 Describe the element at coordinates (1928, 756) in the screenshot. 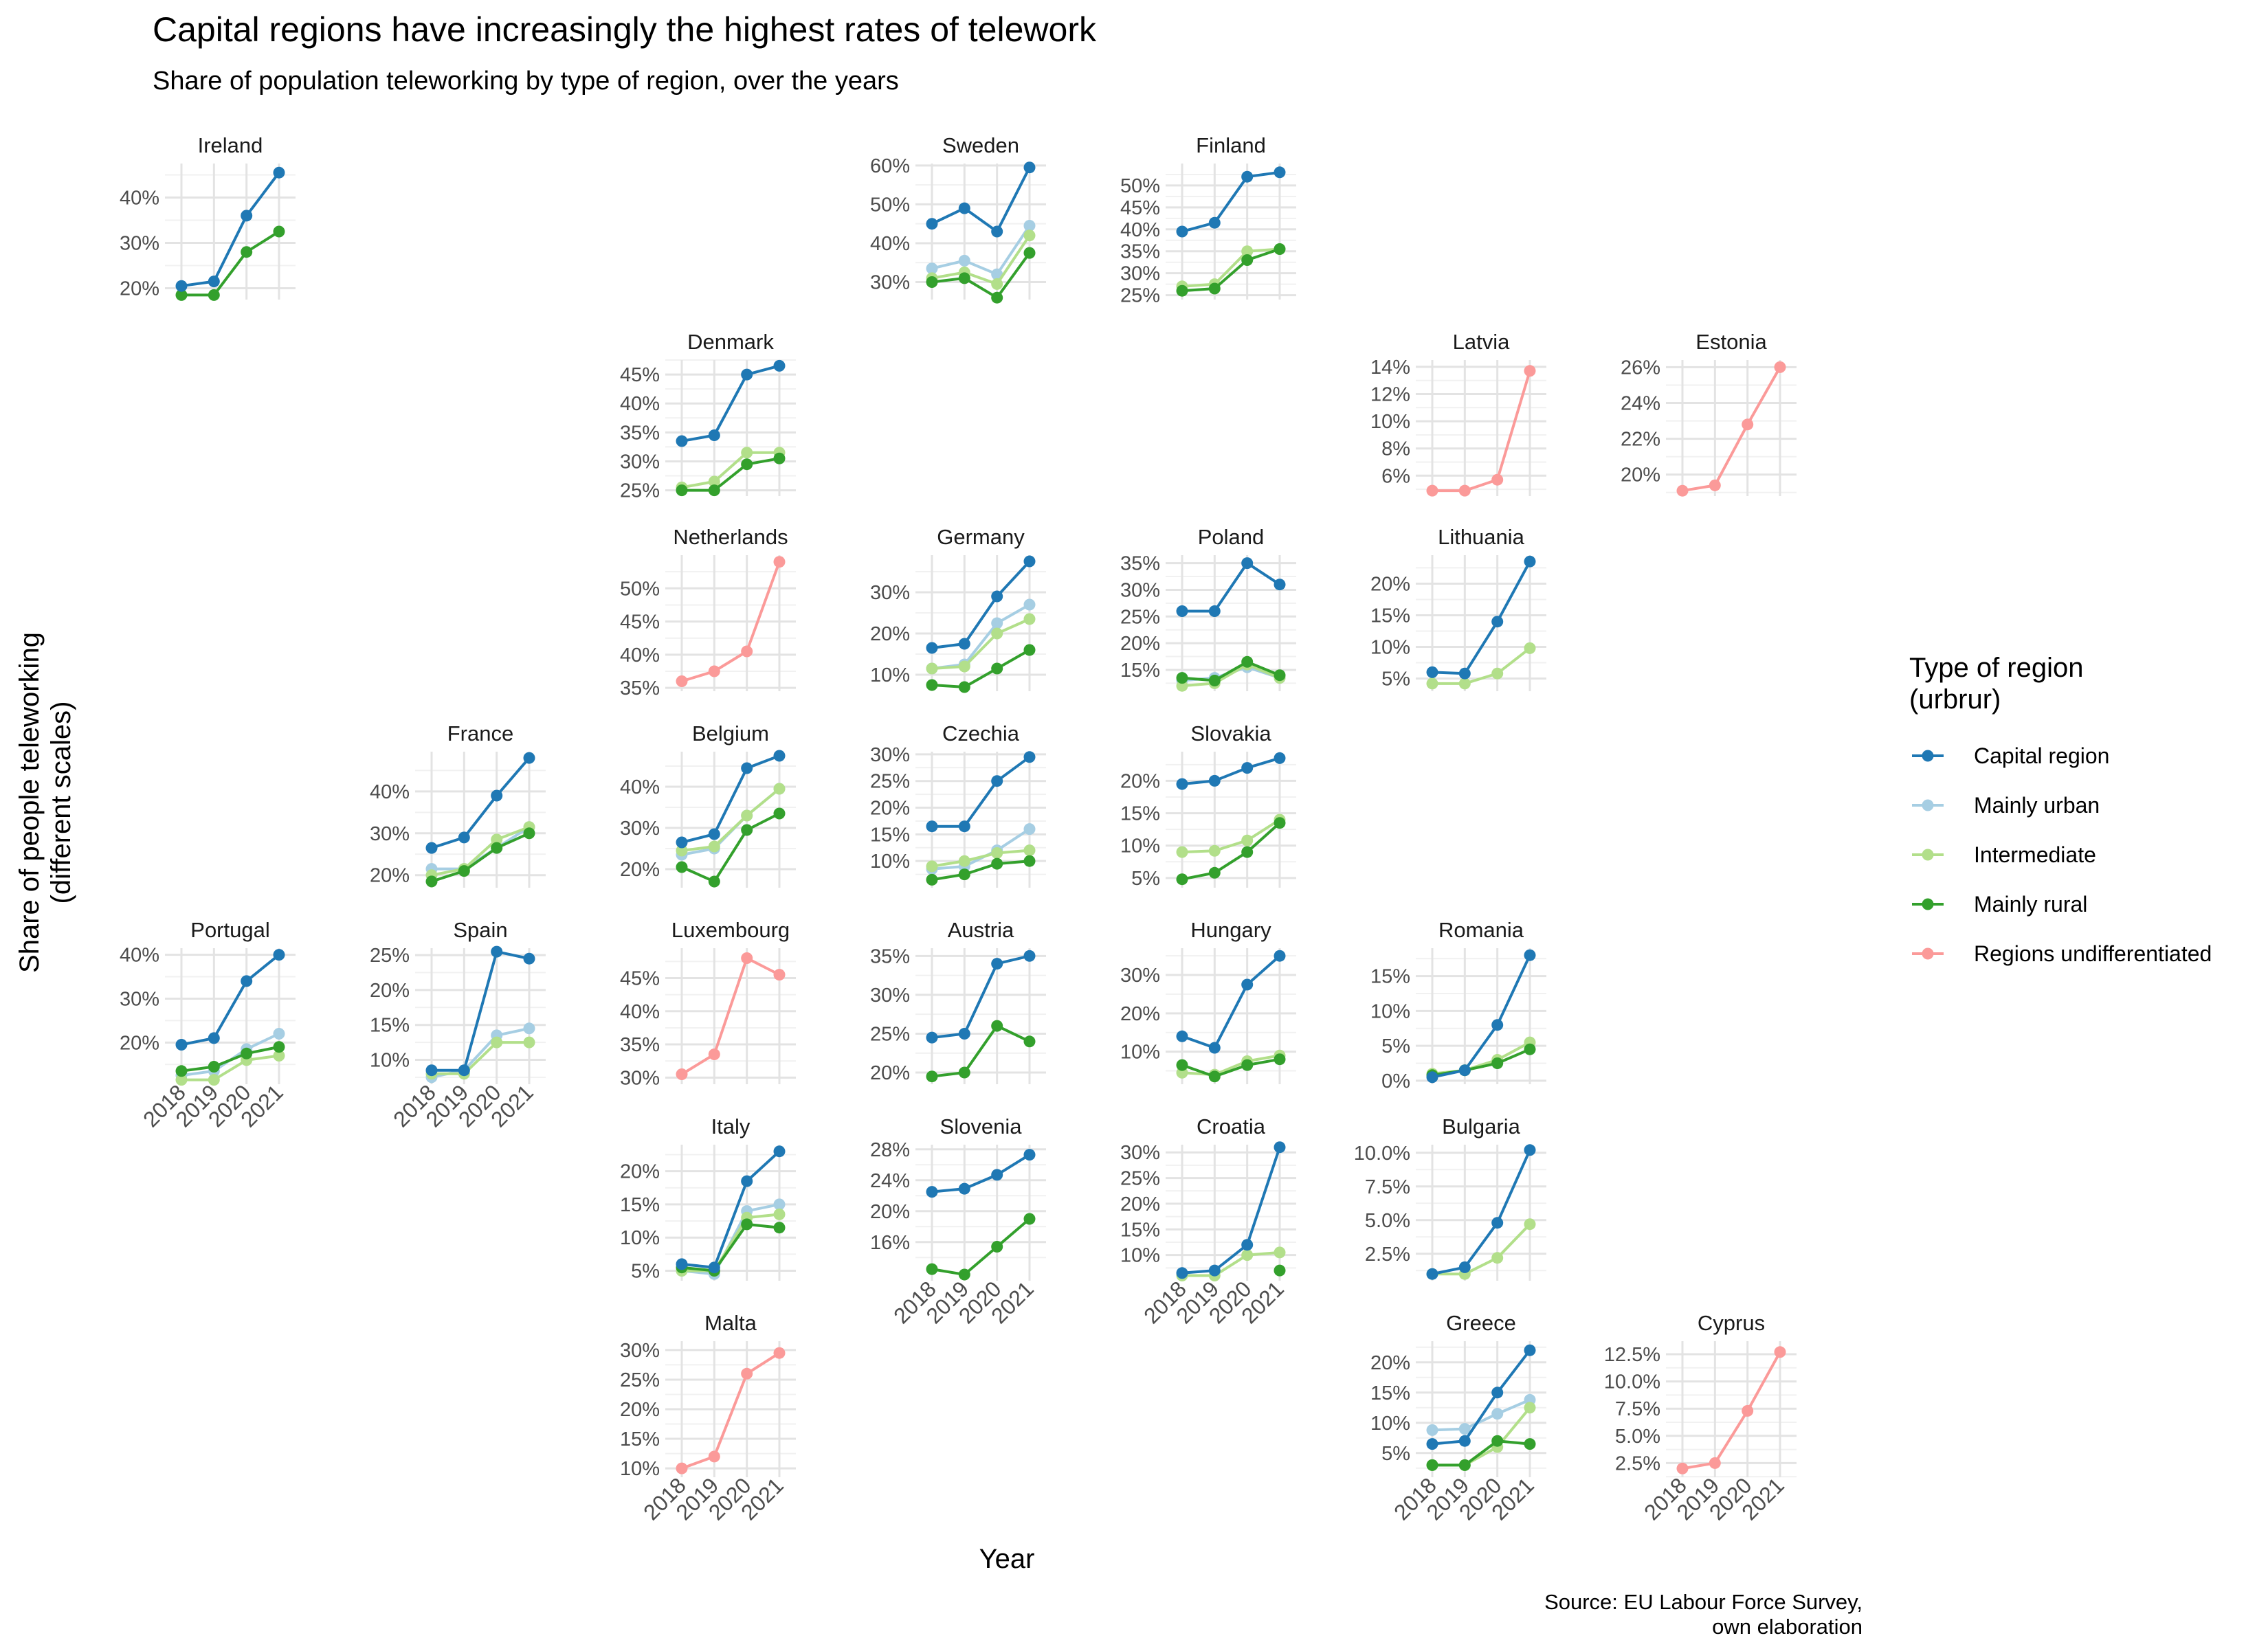

I see `legend-key-capital` at that location.